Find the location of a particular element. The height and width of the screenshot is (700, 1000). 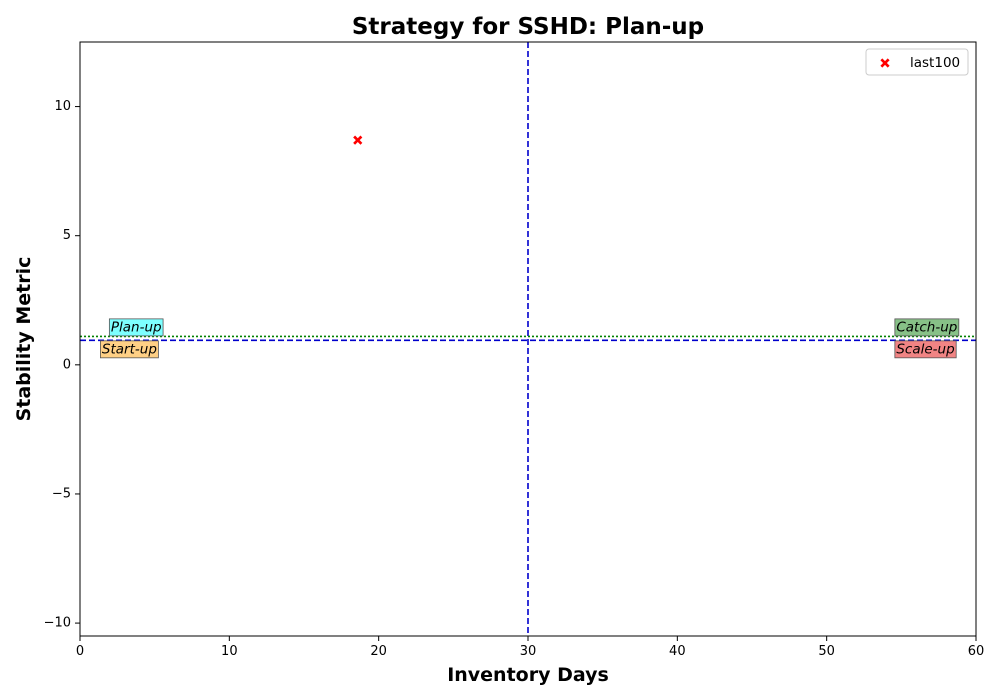

y-tick-label: 10 is located at coordinates (62, 106).